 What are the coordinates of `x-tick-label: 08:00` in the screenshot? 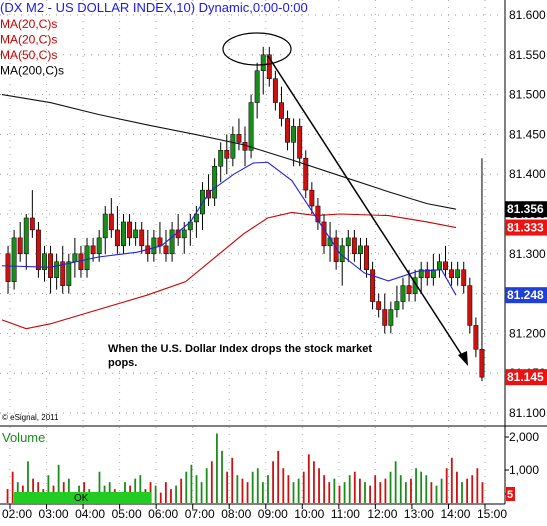 It's located at (236, 514).